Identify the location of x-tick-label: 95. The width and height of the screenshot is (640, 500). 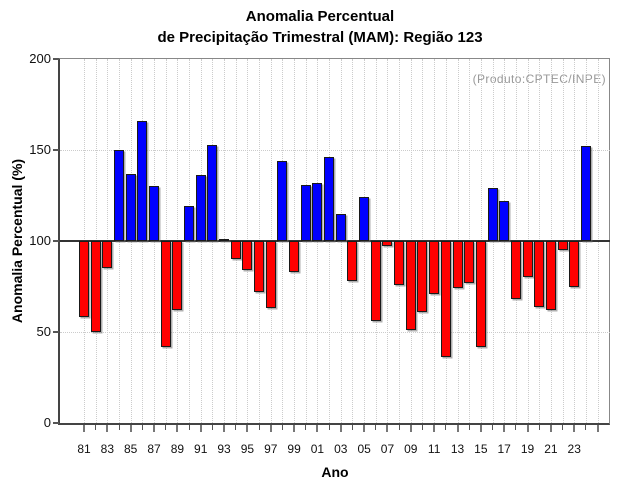
(247, 449).